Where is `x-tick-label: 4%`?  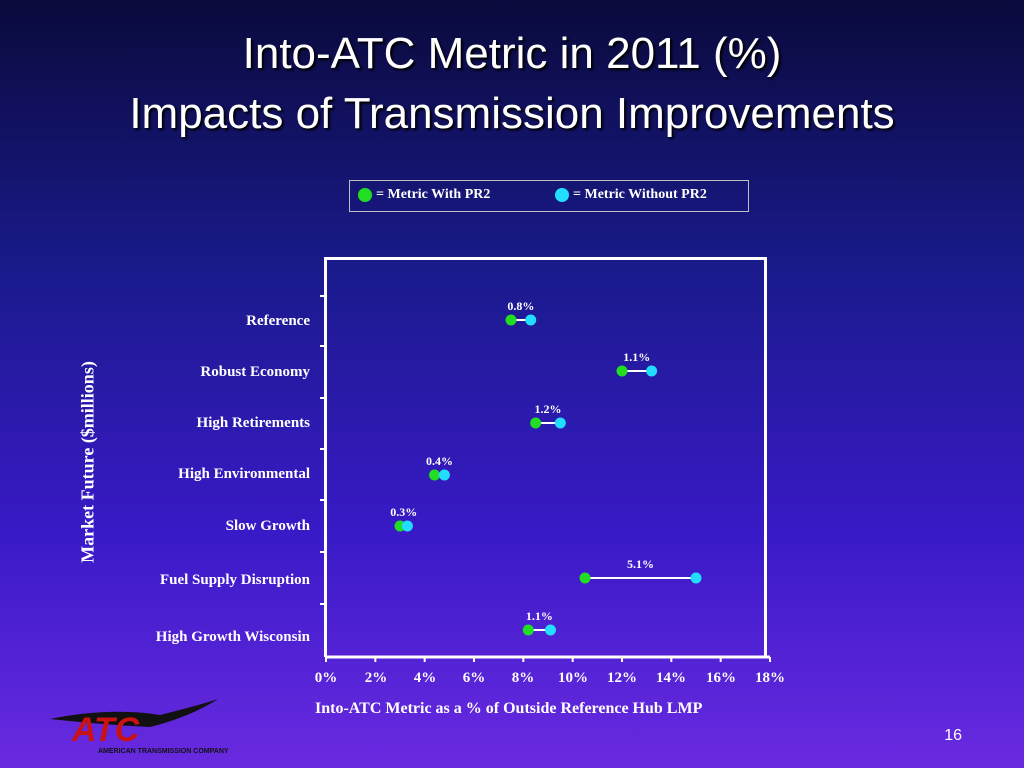
x-tick-label: 4% is located at coordinates (425, 678).